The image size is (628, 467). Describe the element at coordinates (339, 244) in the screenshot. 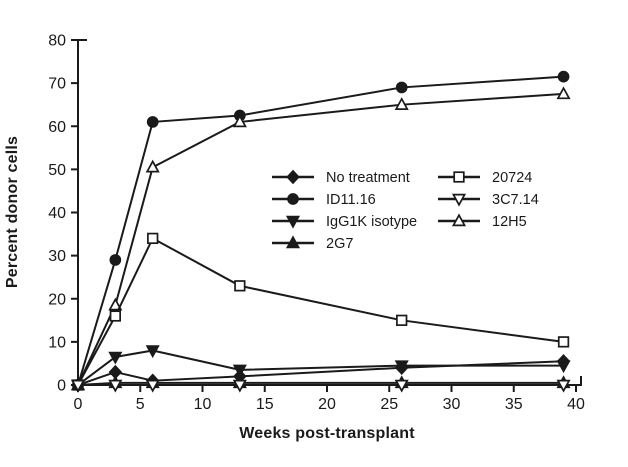

I see `legend-label: 2G7` at that location.